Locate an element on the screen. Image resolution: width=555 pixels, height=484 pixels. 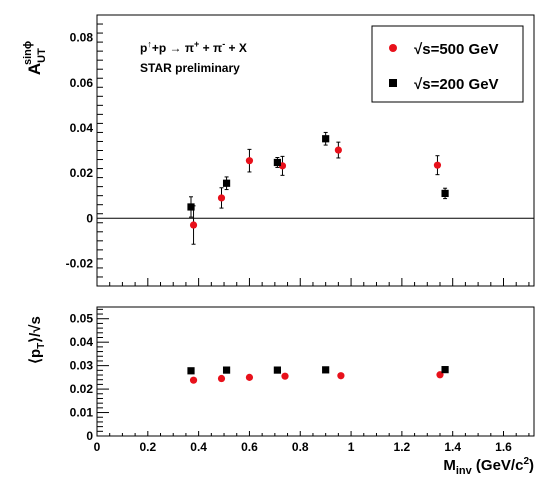
x-tick-label: 1.2 is located at coordinates (402, 447).